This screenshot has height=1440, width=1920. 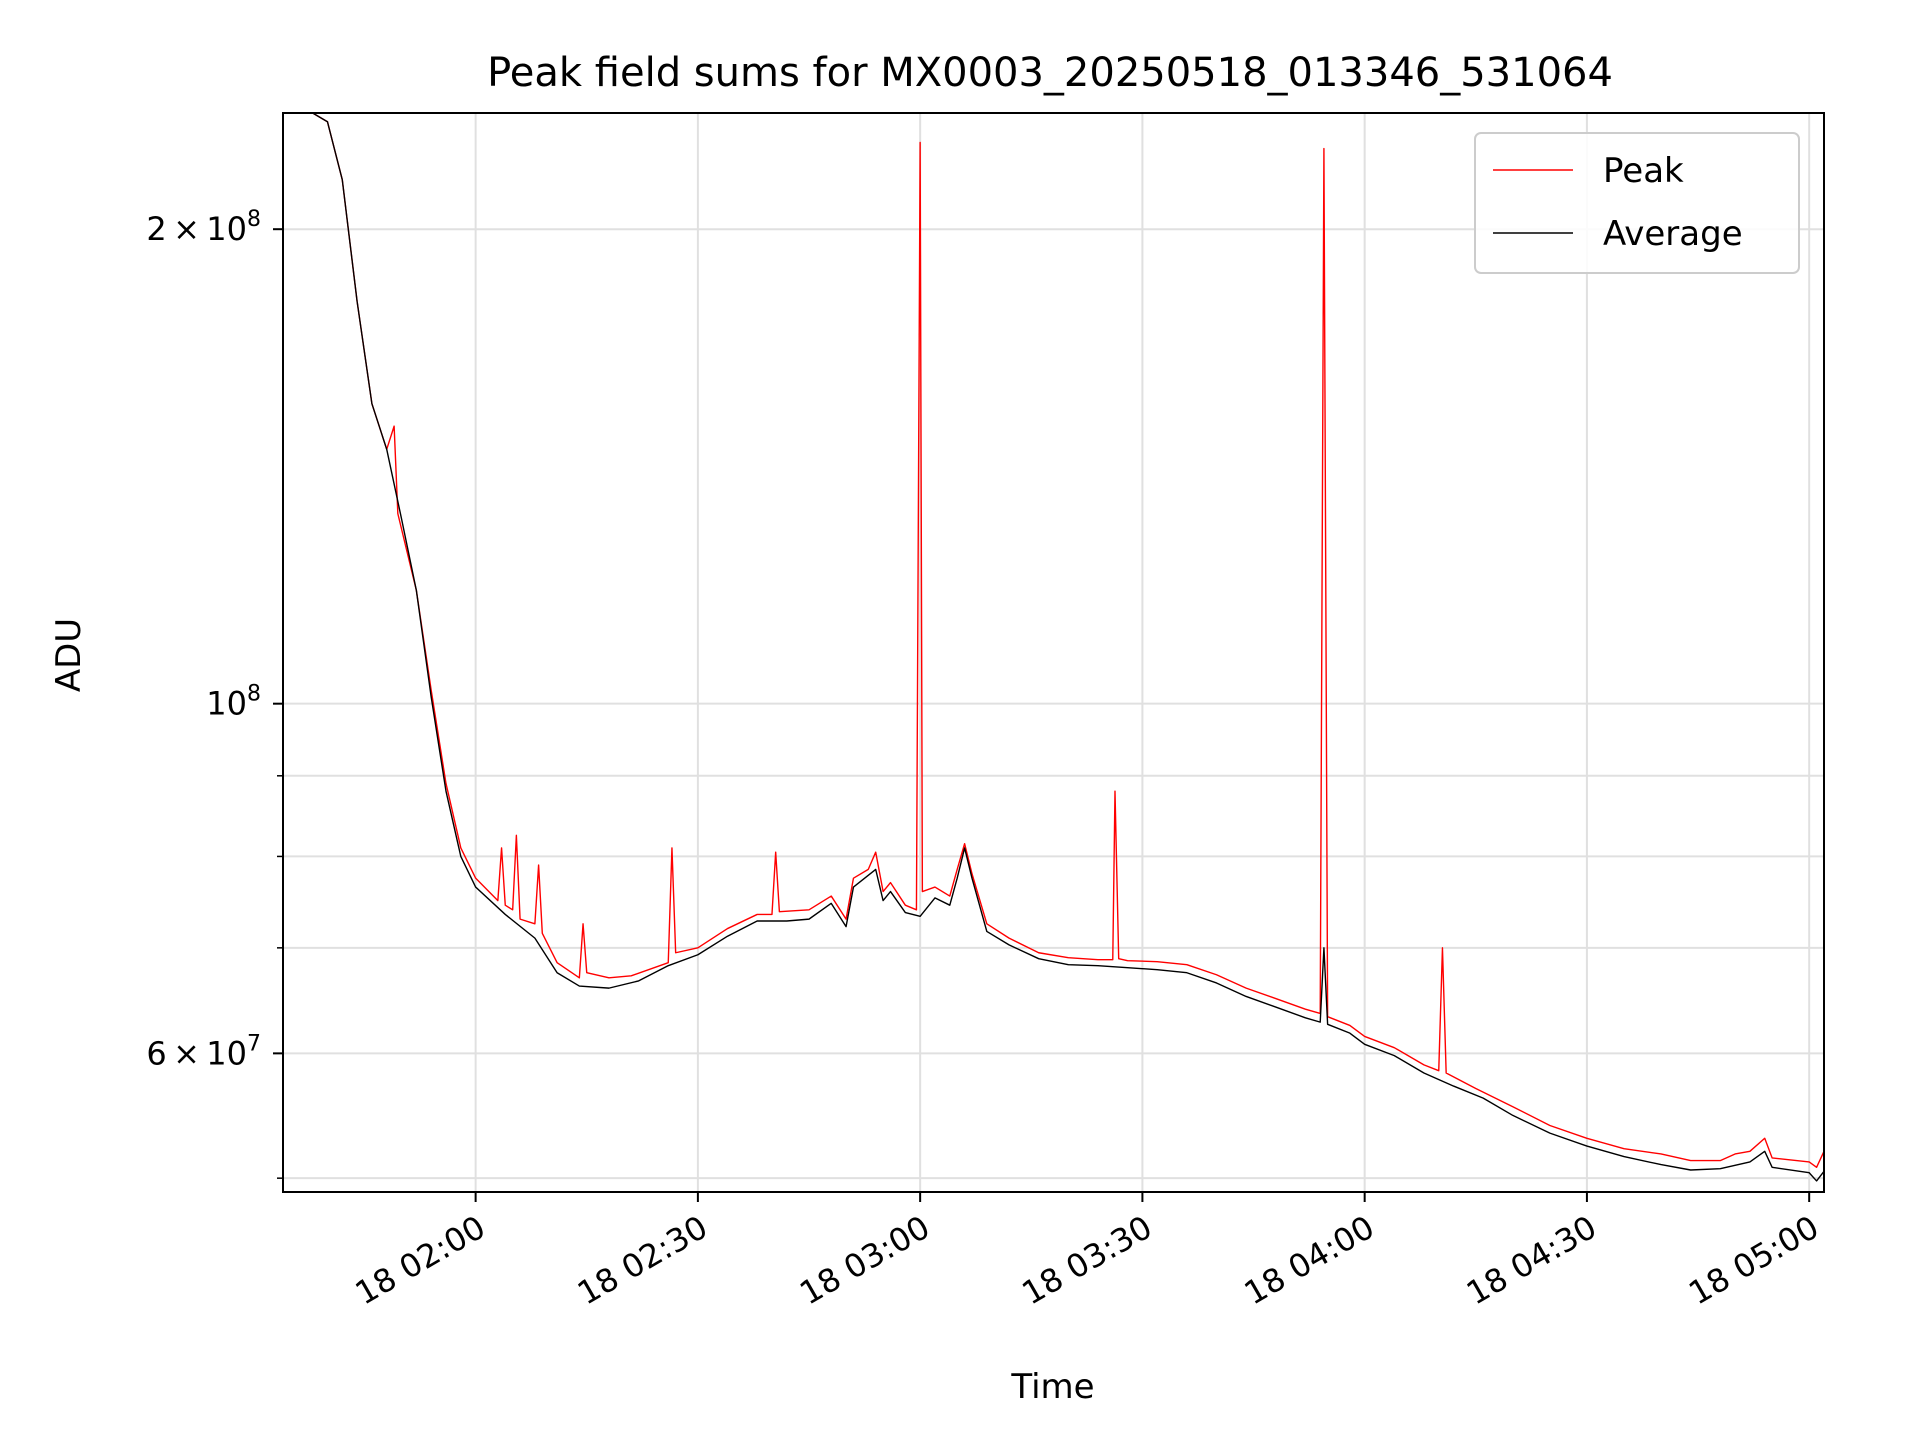 I want to click on legend-box, so click(x=1637, y=203).